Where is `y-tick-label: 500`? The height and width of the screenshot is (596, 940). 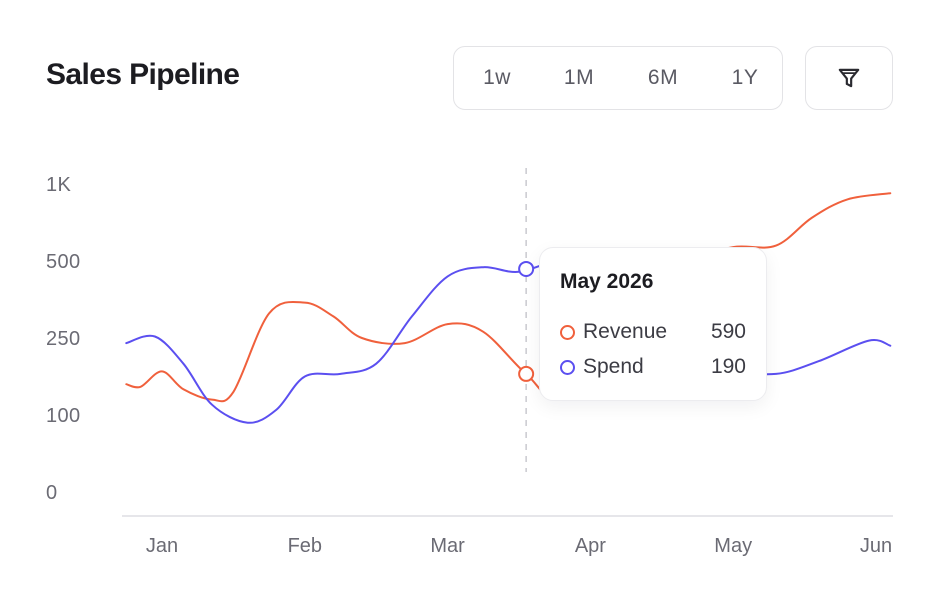
y-tick-label: 500 is located at coordinates (63, 262).